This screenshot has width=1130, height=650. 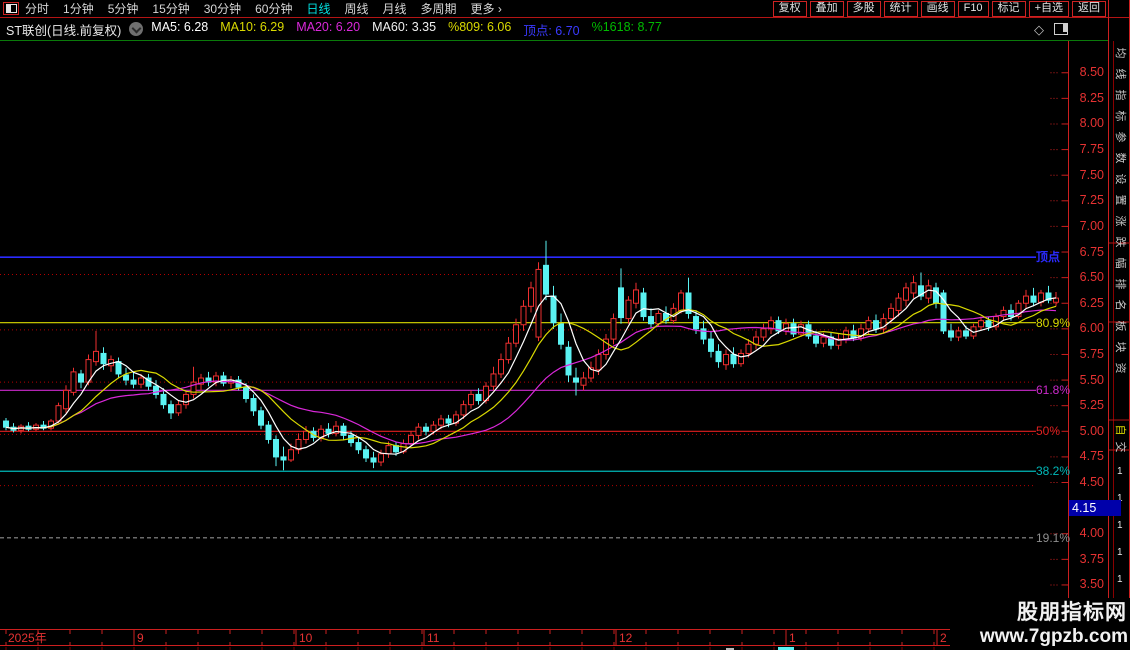 I want to click on indicator-1: MA10: 6.29, so click(x=252, y=26).